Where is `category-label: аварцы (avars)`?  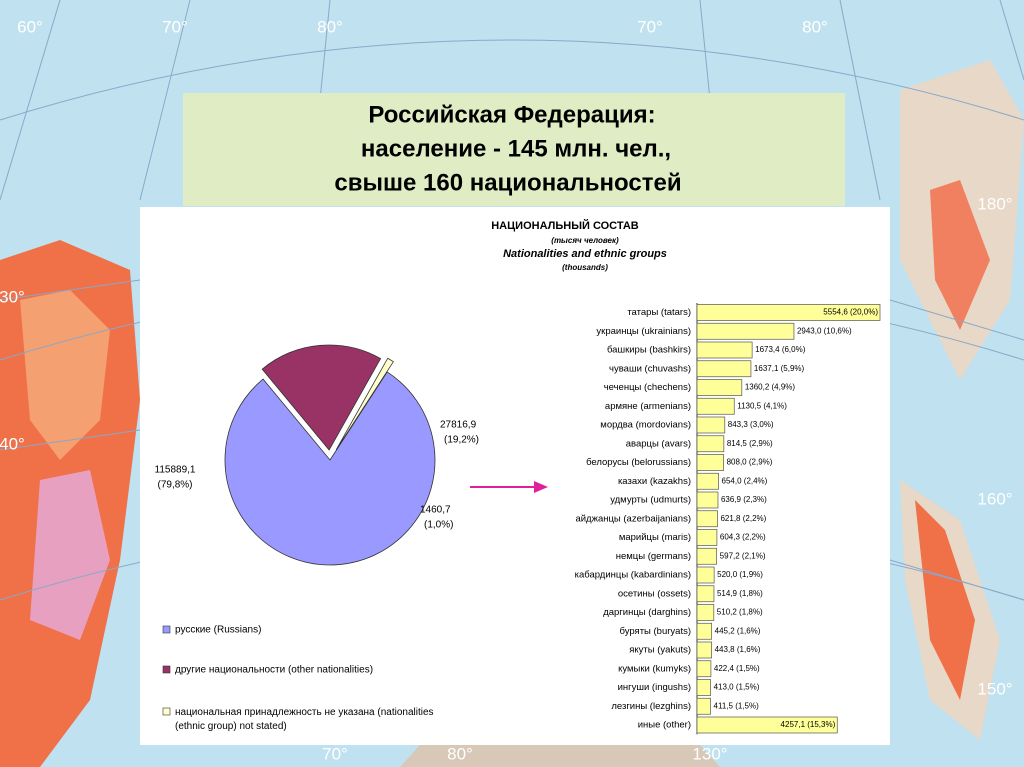
category-label: аварцы (avars) is located at coordinates (658, 443).